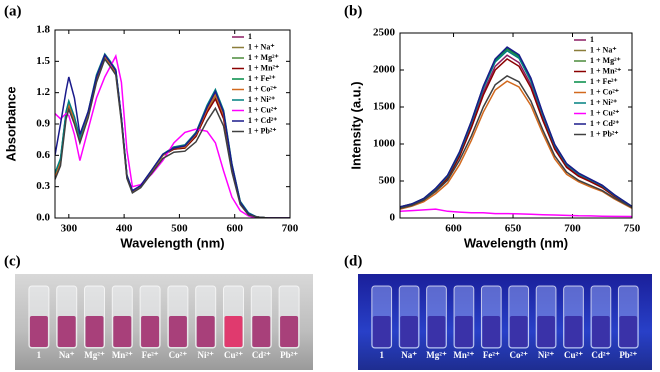  Describe the element at coordinates (124, 229) in the screenshot. I see `x-tick-label: 400` at that location.